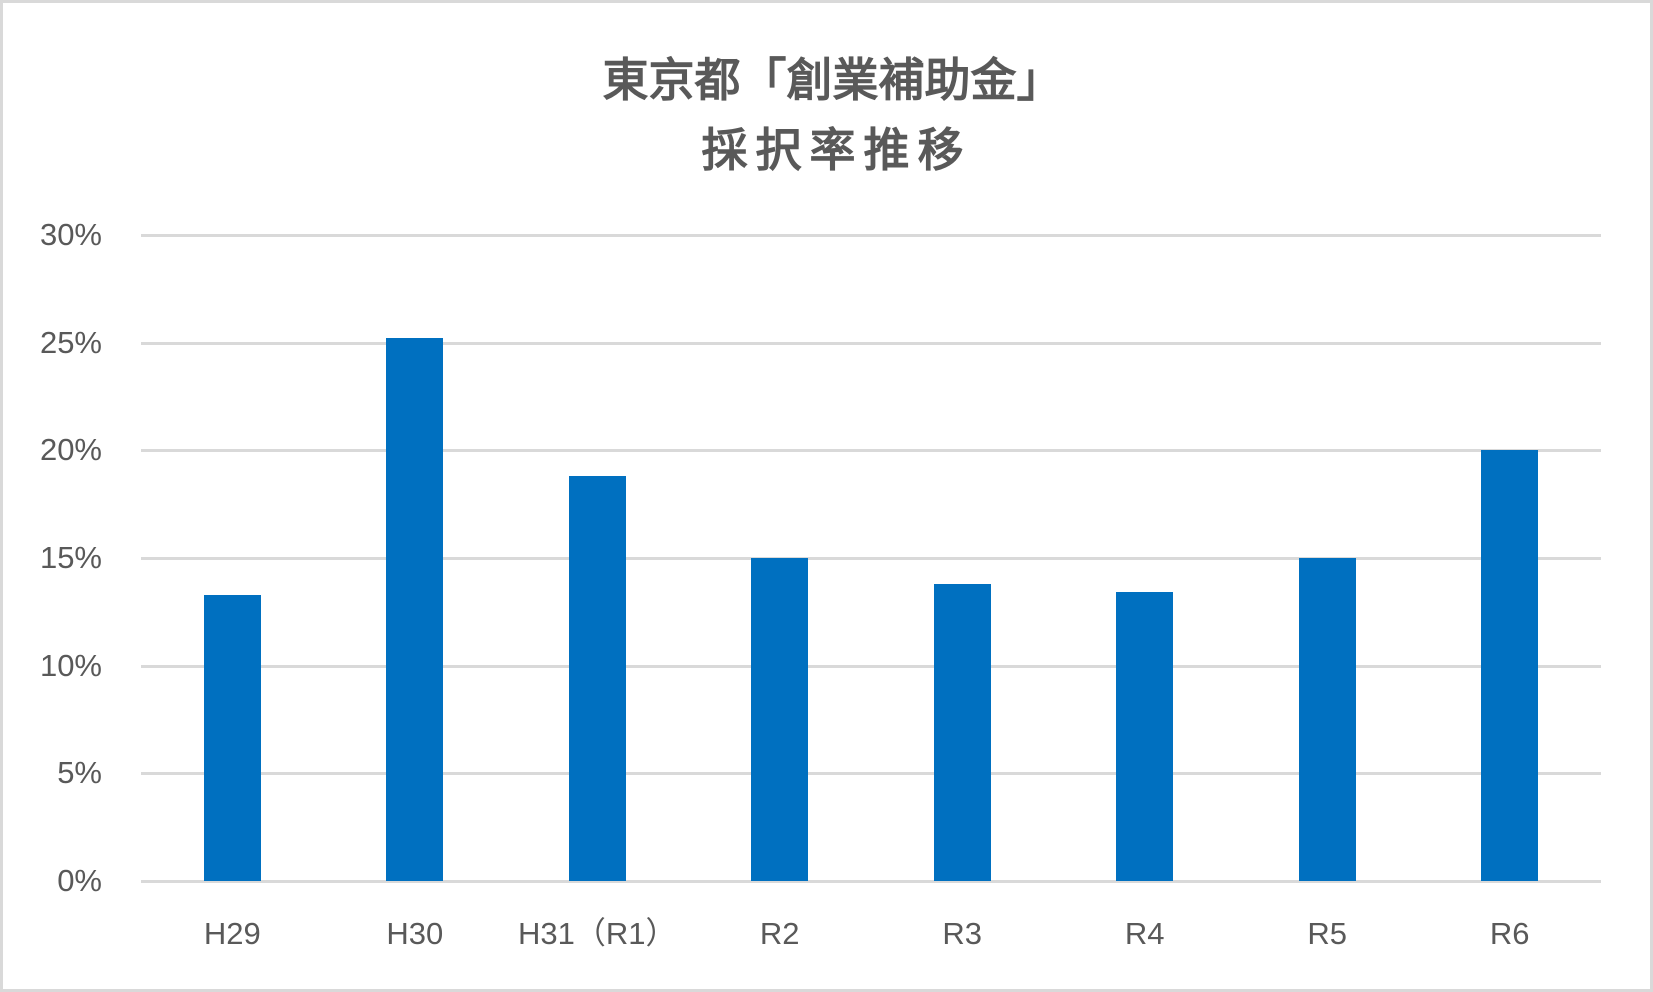 This screenshot has height=992, width=1653. I want to click on y-tick-label: 10%, so click(70, 665).